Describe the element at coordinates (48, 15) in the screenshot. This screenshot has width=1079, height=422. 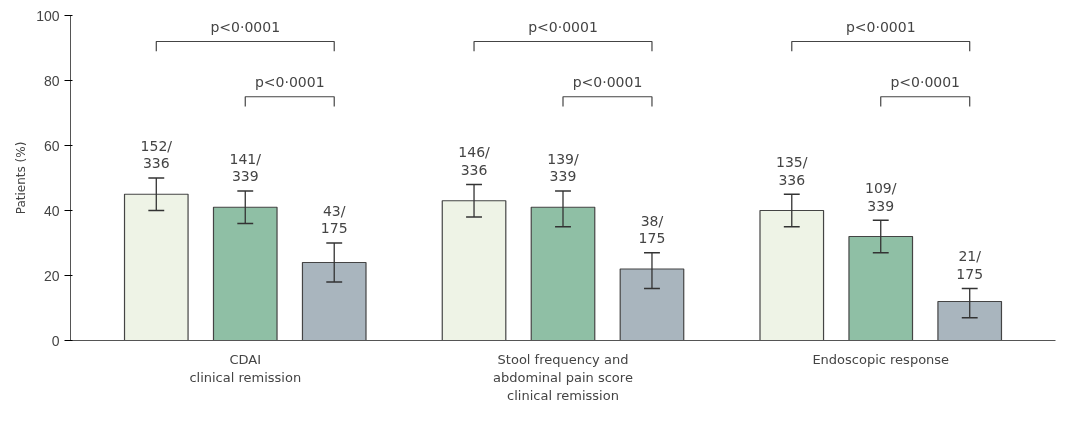
I see `y-tick-label: 100` at that location.